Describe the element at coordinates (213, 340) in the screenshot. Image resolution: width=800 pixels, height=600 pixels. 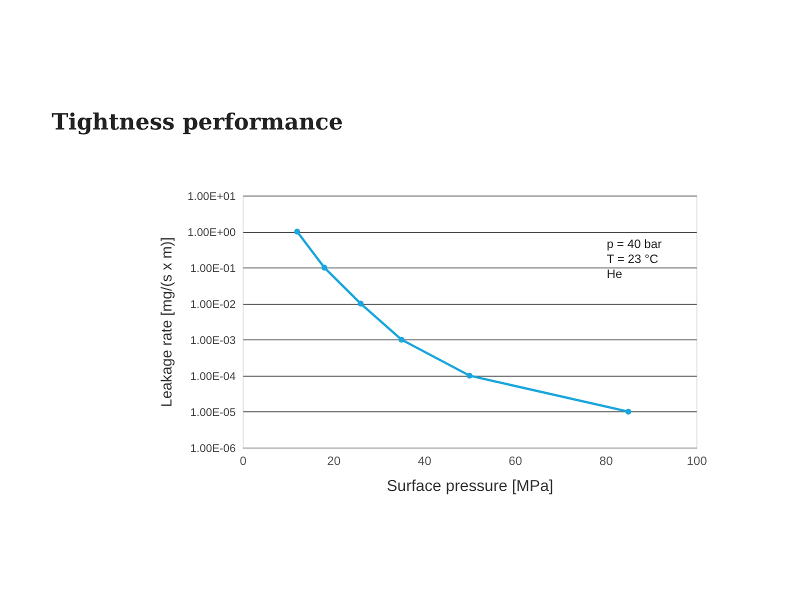
I see `y-tick-label: 1.00E-03` at that location.